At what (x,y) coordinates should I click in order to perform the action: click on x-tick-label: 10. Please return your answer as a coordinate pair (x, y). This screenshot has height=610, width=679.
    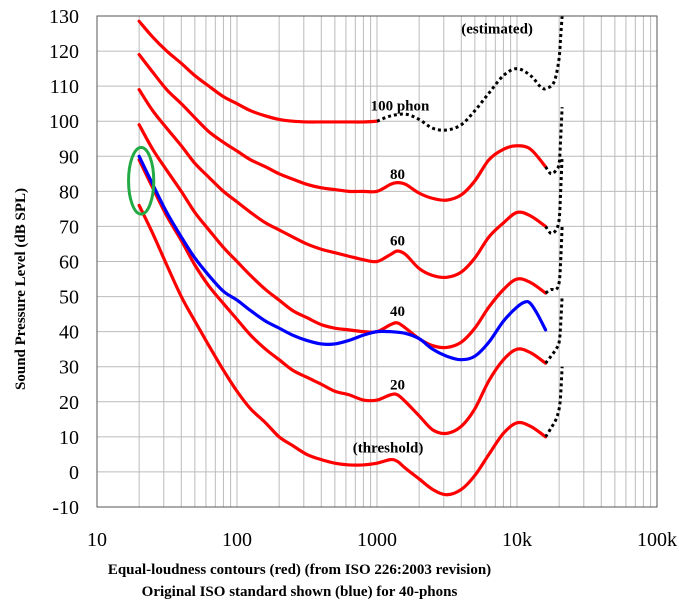
    Looking at the image, I should click on (97, 540).